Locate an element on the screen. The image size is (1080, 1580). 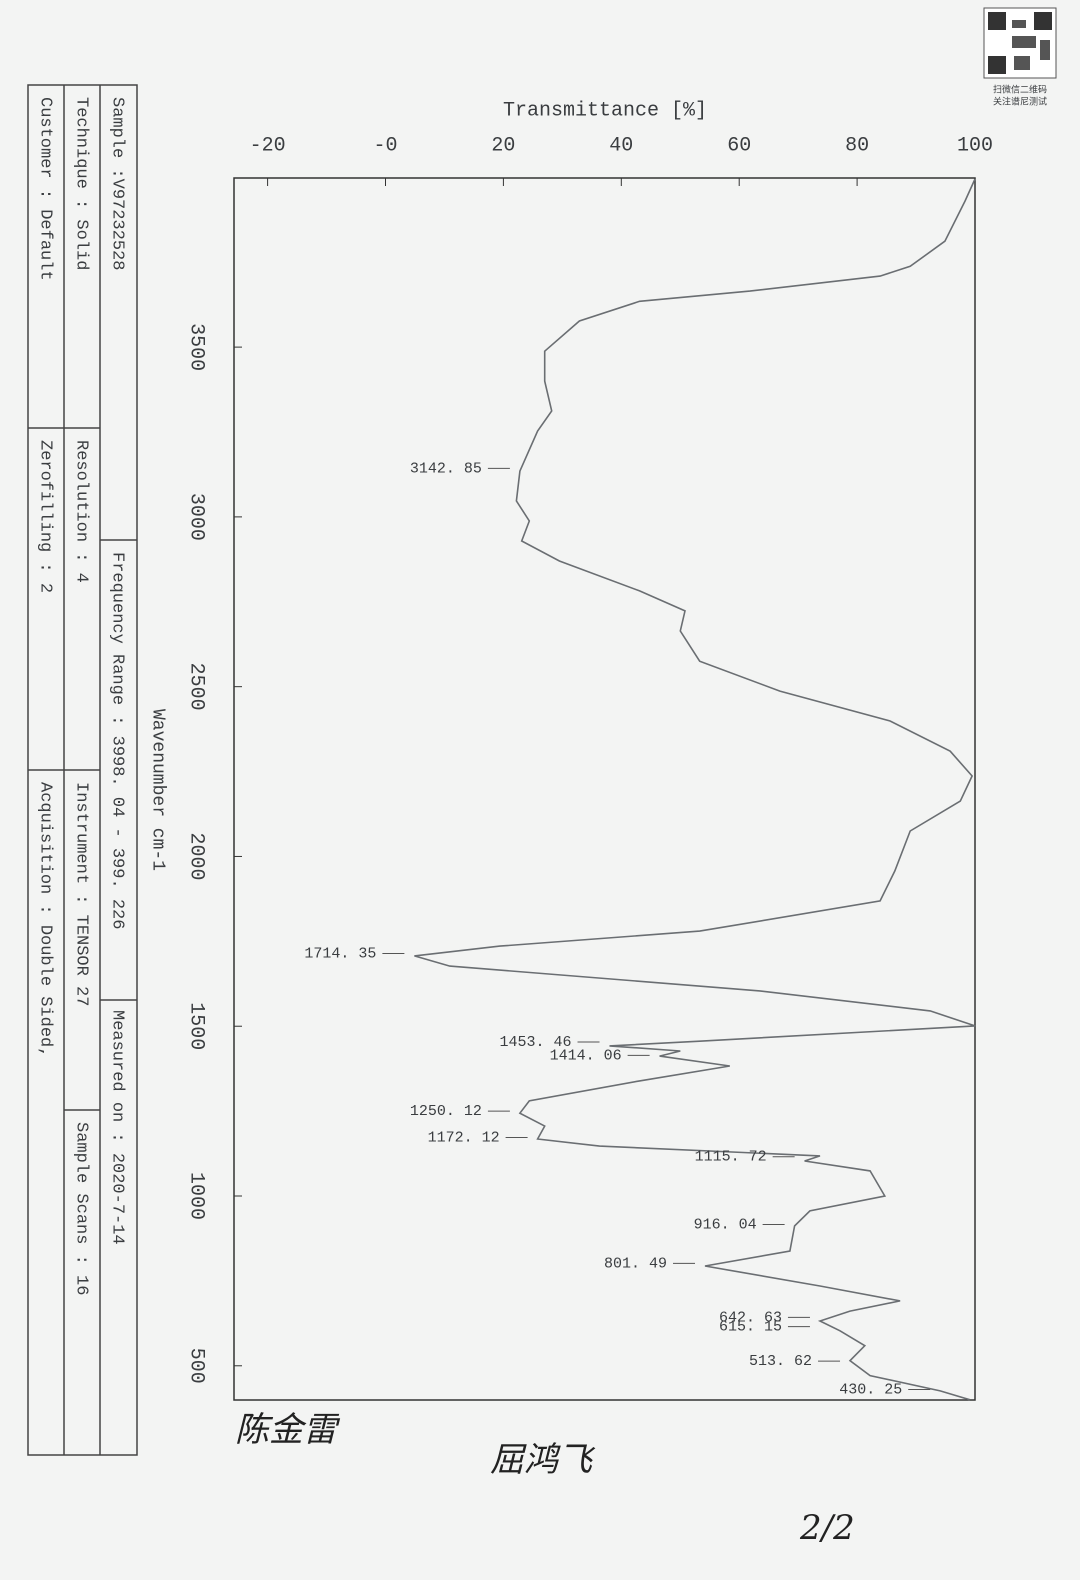
peak-label: 1250. 12 is located at coordinates (446, 1111).